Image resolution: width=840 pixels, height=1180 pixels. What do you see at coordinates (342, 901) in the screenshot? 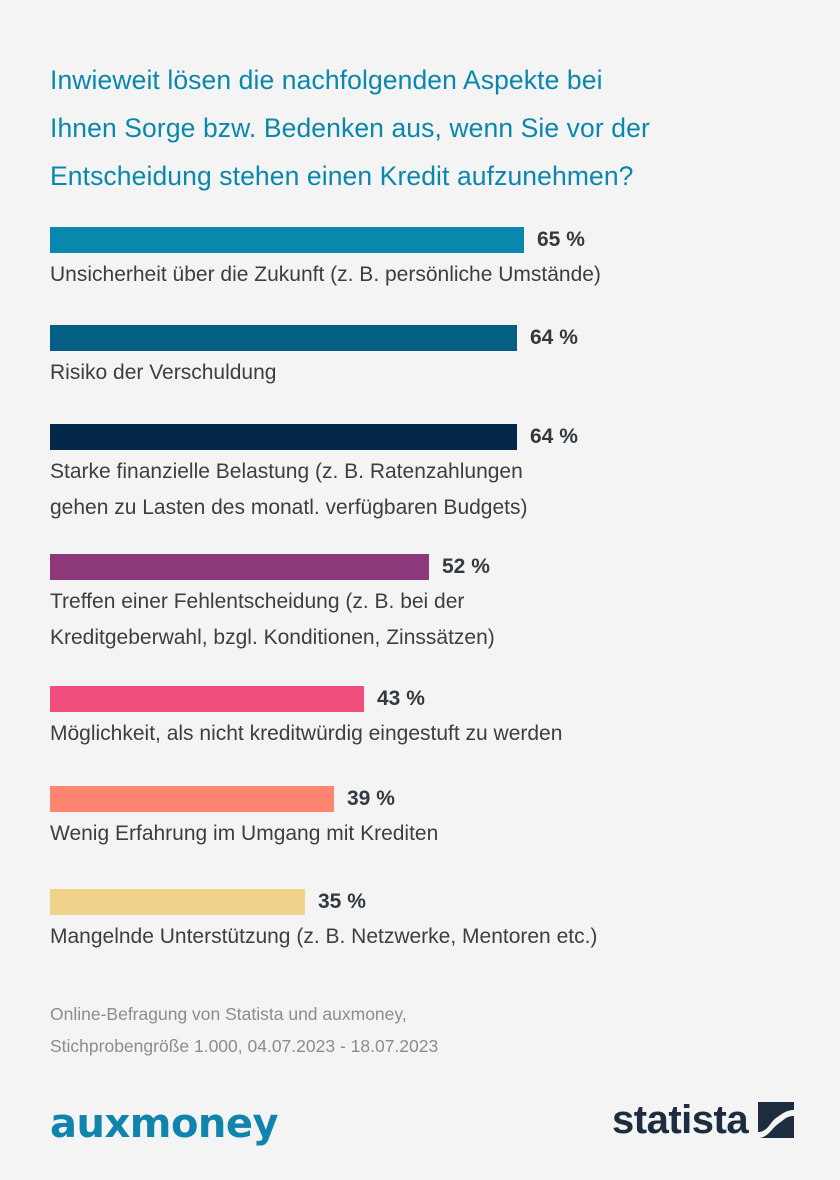
I see `value-label: 35 %` at bounding box center [342, 901].